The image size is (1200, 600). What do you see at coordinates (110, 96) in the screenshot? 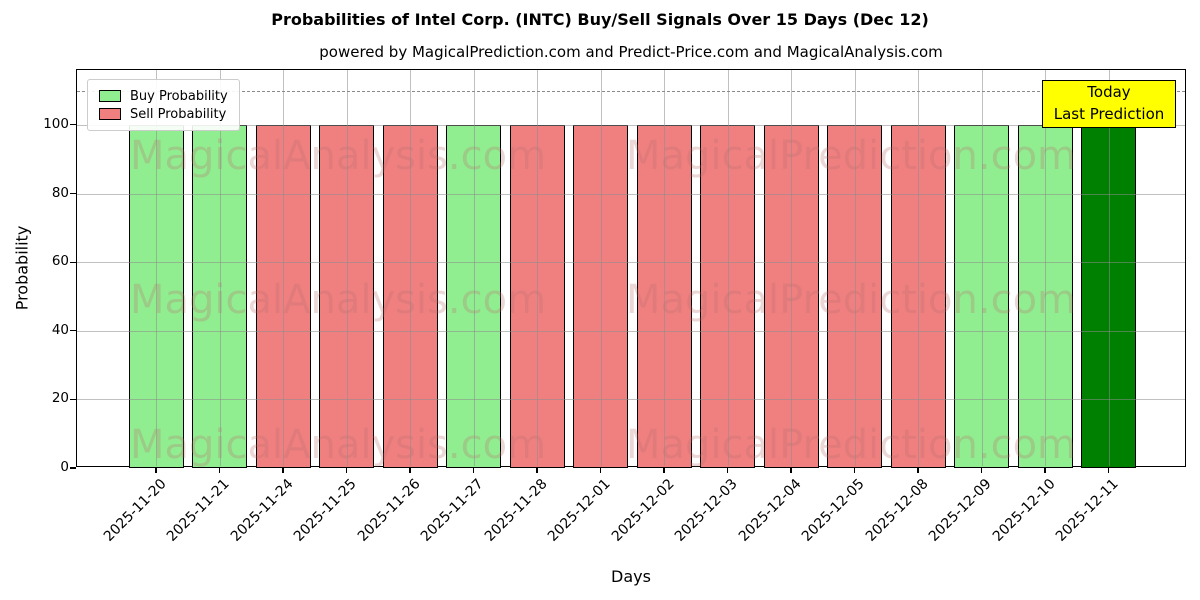
I see `buy-swatch-icon` at bounding box center [110, 96].